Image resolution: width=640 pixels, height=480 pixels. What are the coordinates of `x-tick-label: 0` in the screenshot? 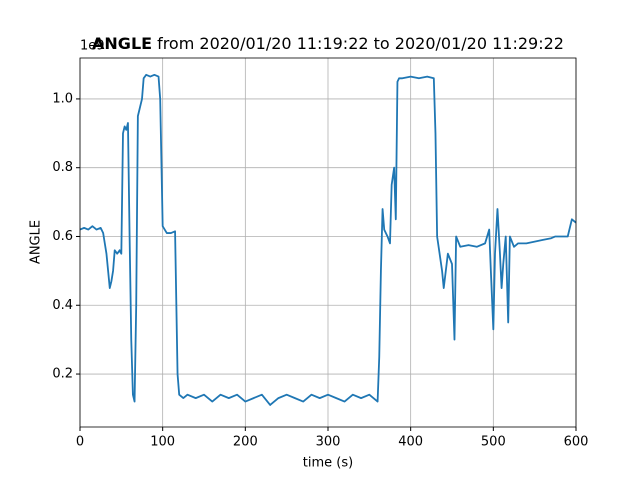 It's located at (80, 442).